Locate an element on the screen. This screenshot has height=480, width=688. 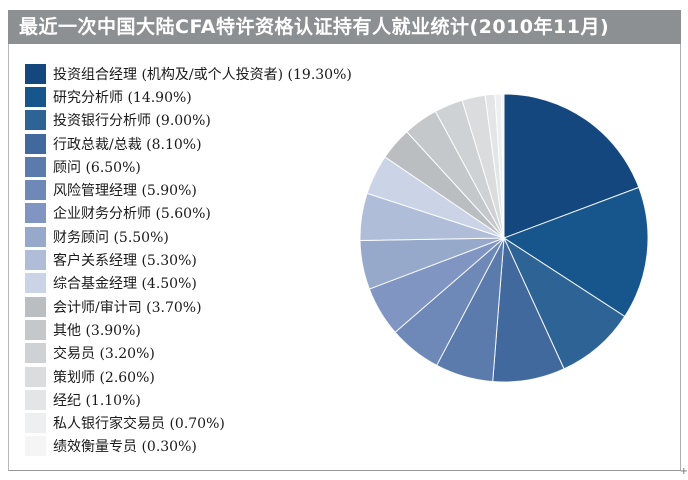
legend-item: 私人银行家交易员 (0.70%) is located at coordinates (188, 422).